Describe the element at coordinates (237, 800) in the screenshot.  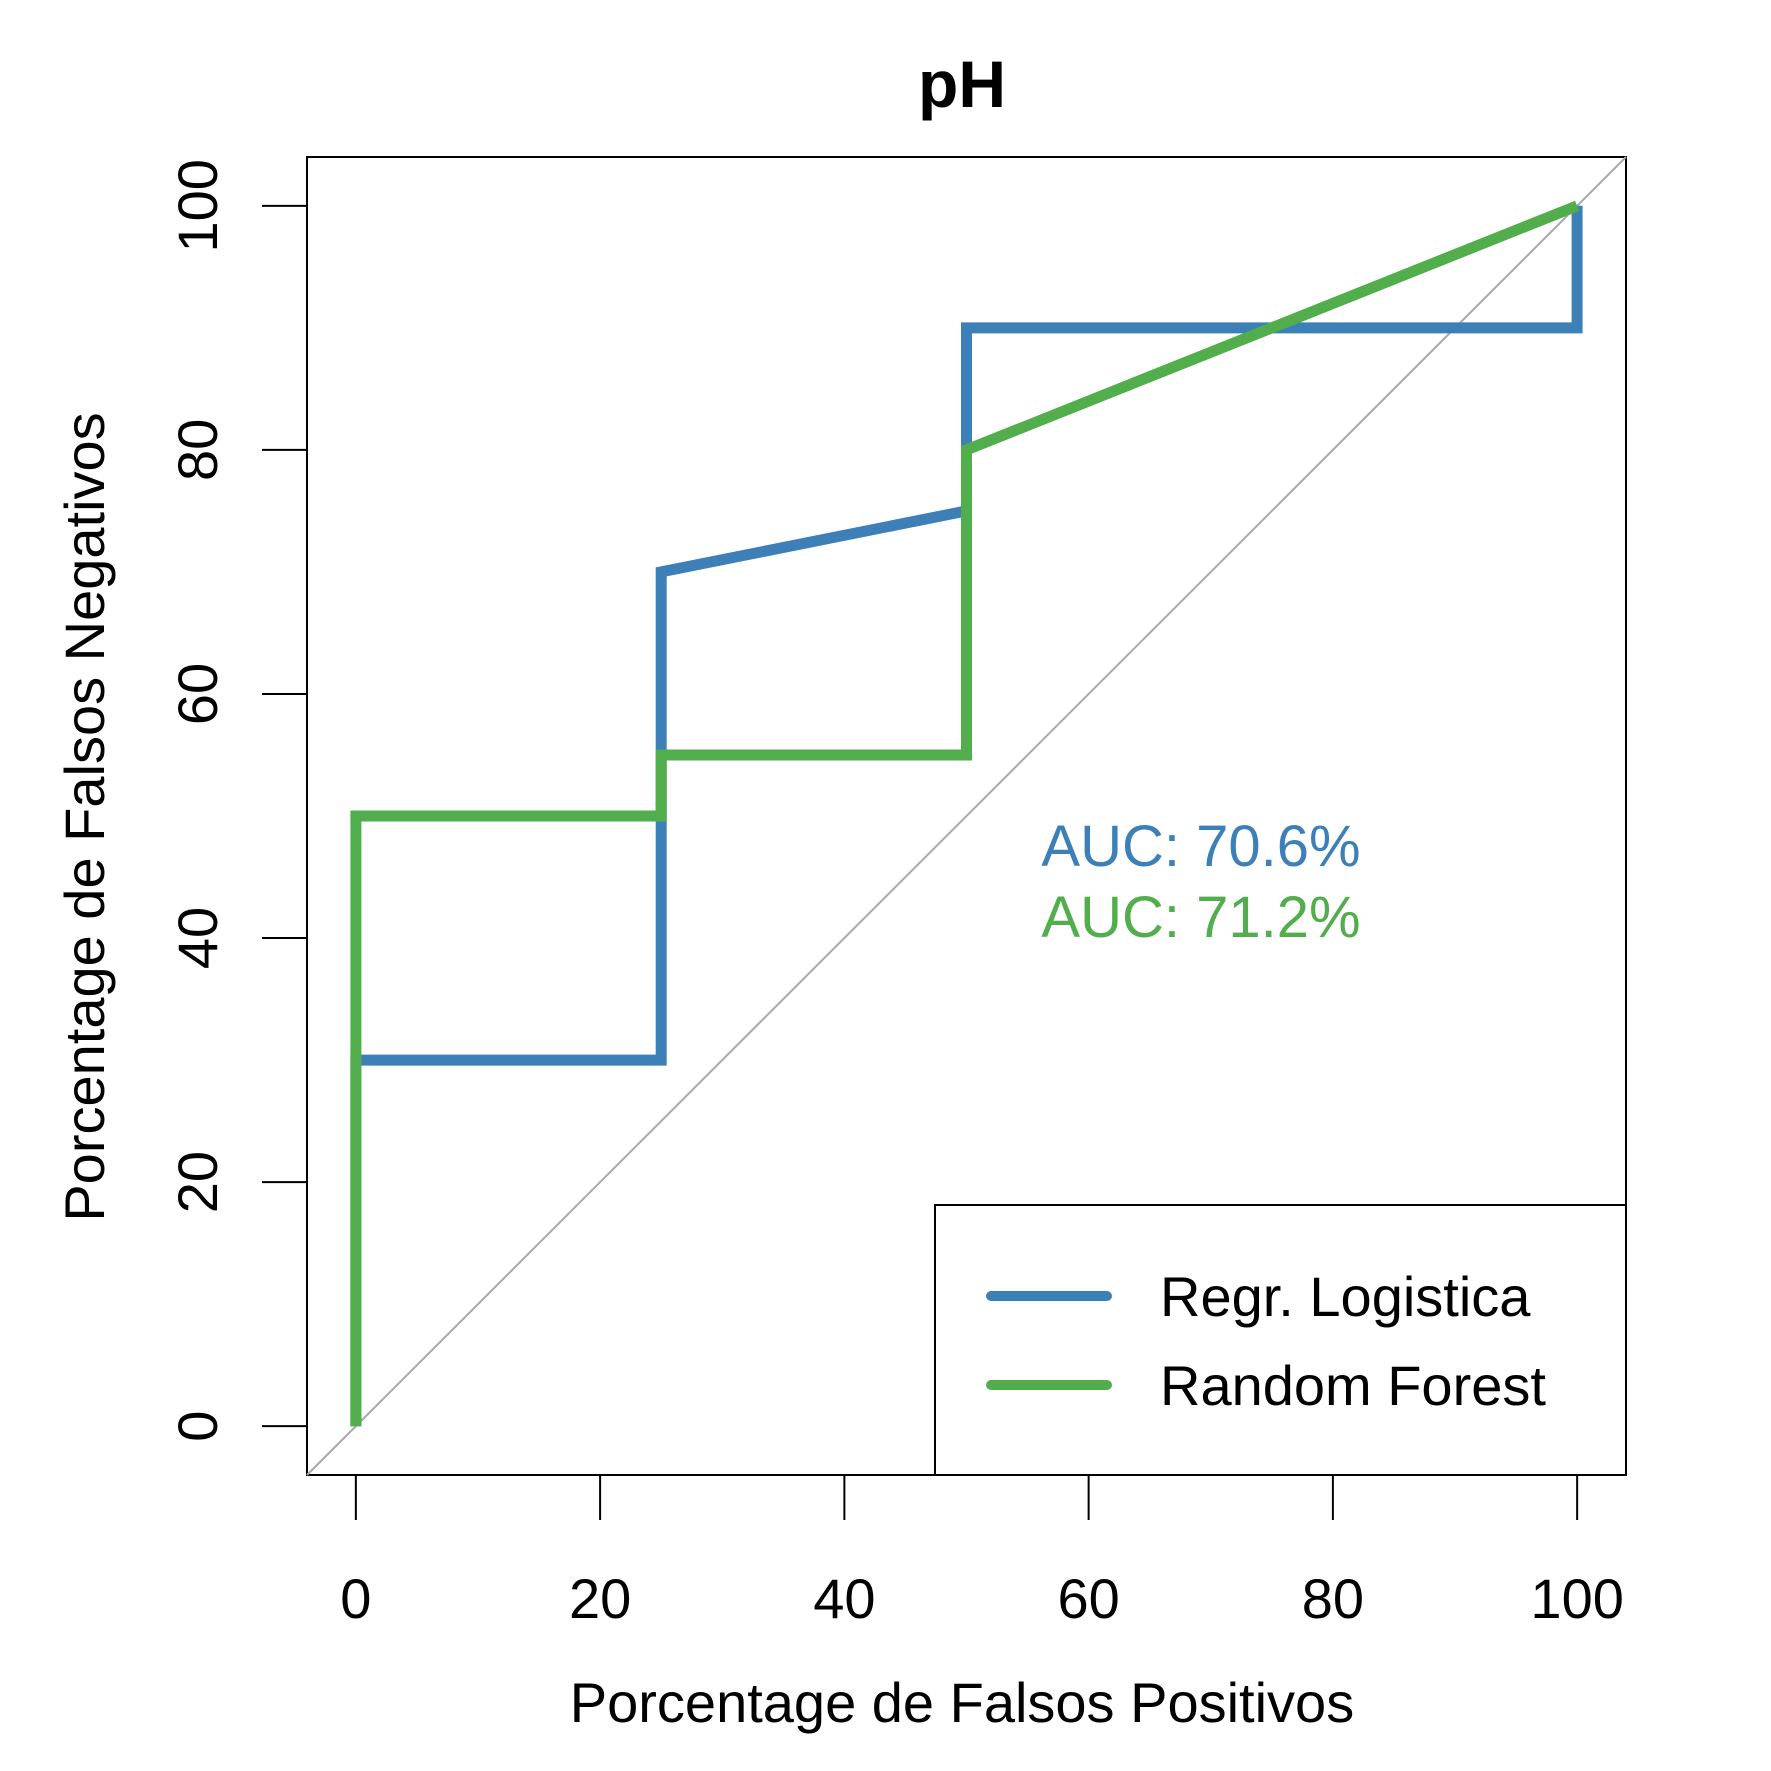
I see `y-axis: 0 20 40 60 80 100` at that location.